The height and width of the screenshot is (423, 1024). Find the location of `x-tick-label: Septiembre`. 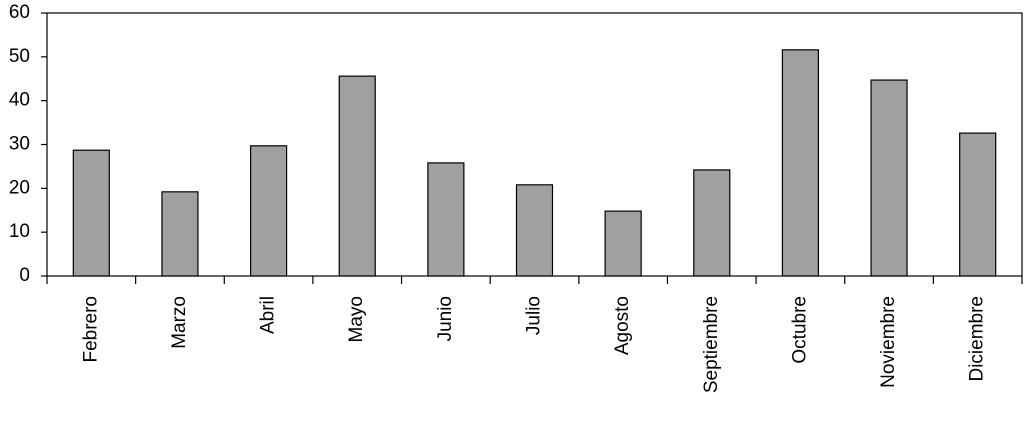

x-tick-label: Septiembre is located at coordinates (711, 344).